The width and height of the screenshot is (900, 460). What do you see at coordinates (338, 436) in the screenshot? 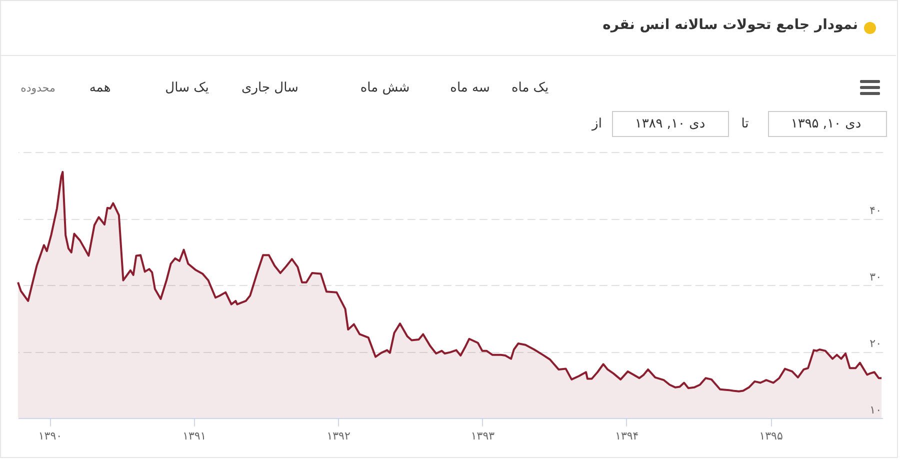
I see `x-tick-label: ۱۳۹۲` at bounding box center [338, 436].